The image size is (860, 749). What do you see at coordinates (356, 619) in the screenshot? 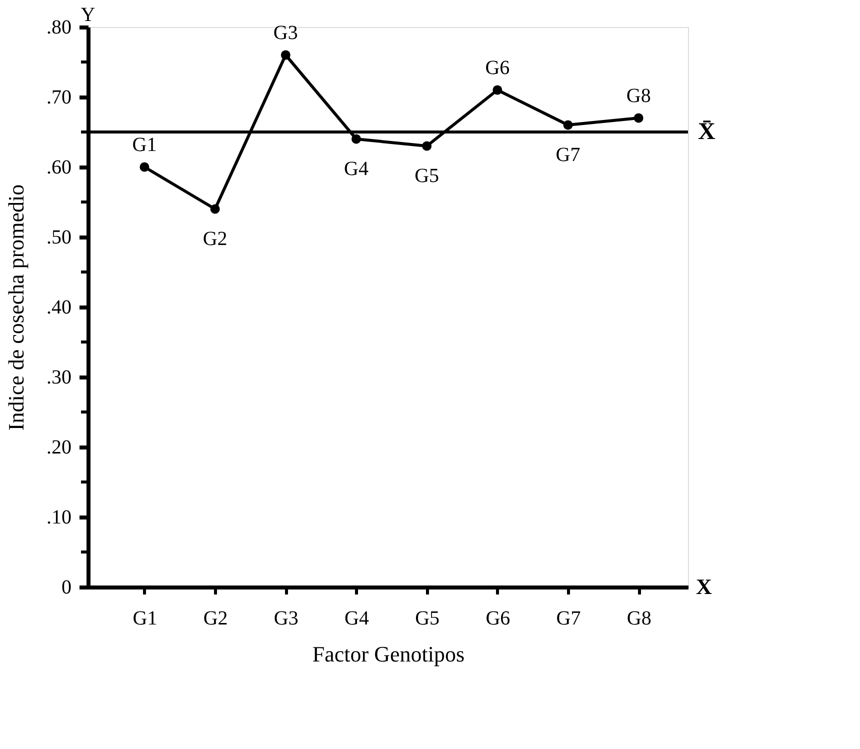
I see `x-tick-label: G4` at bounding box center [356, 619].